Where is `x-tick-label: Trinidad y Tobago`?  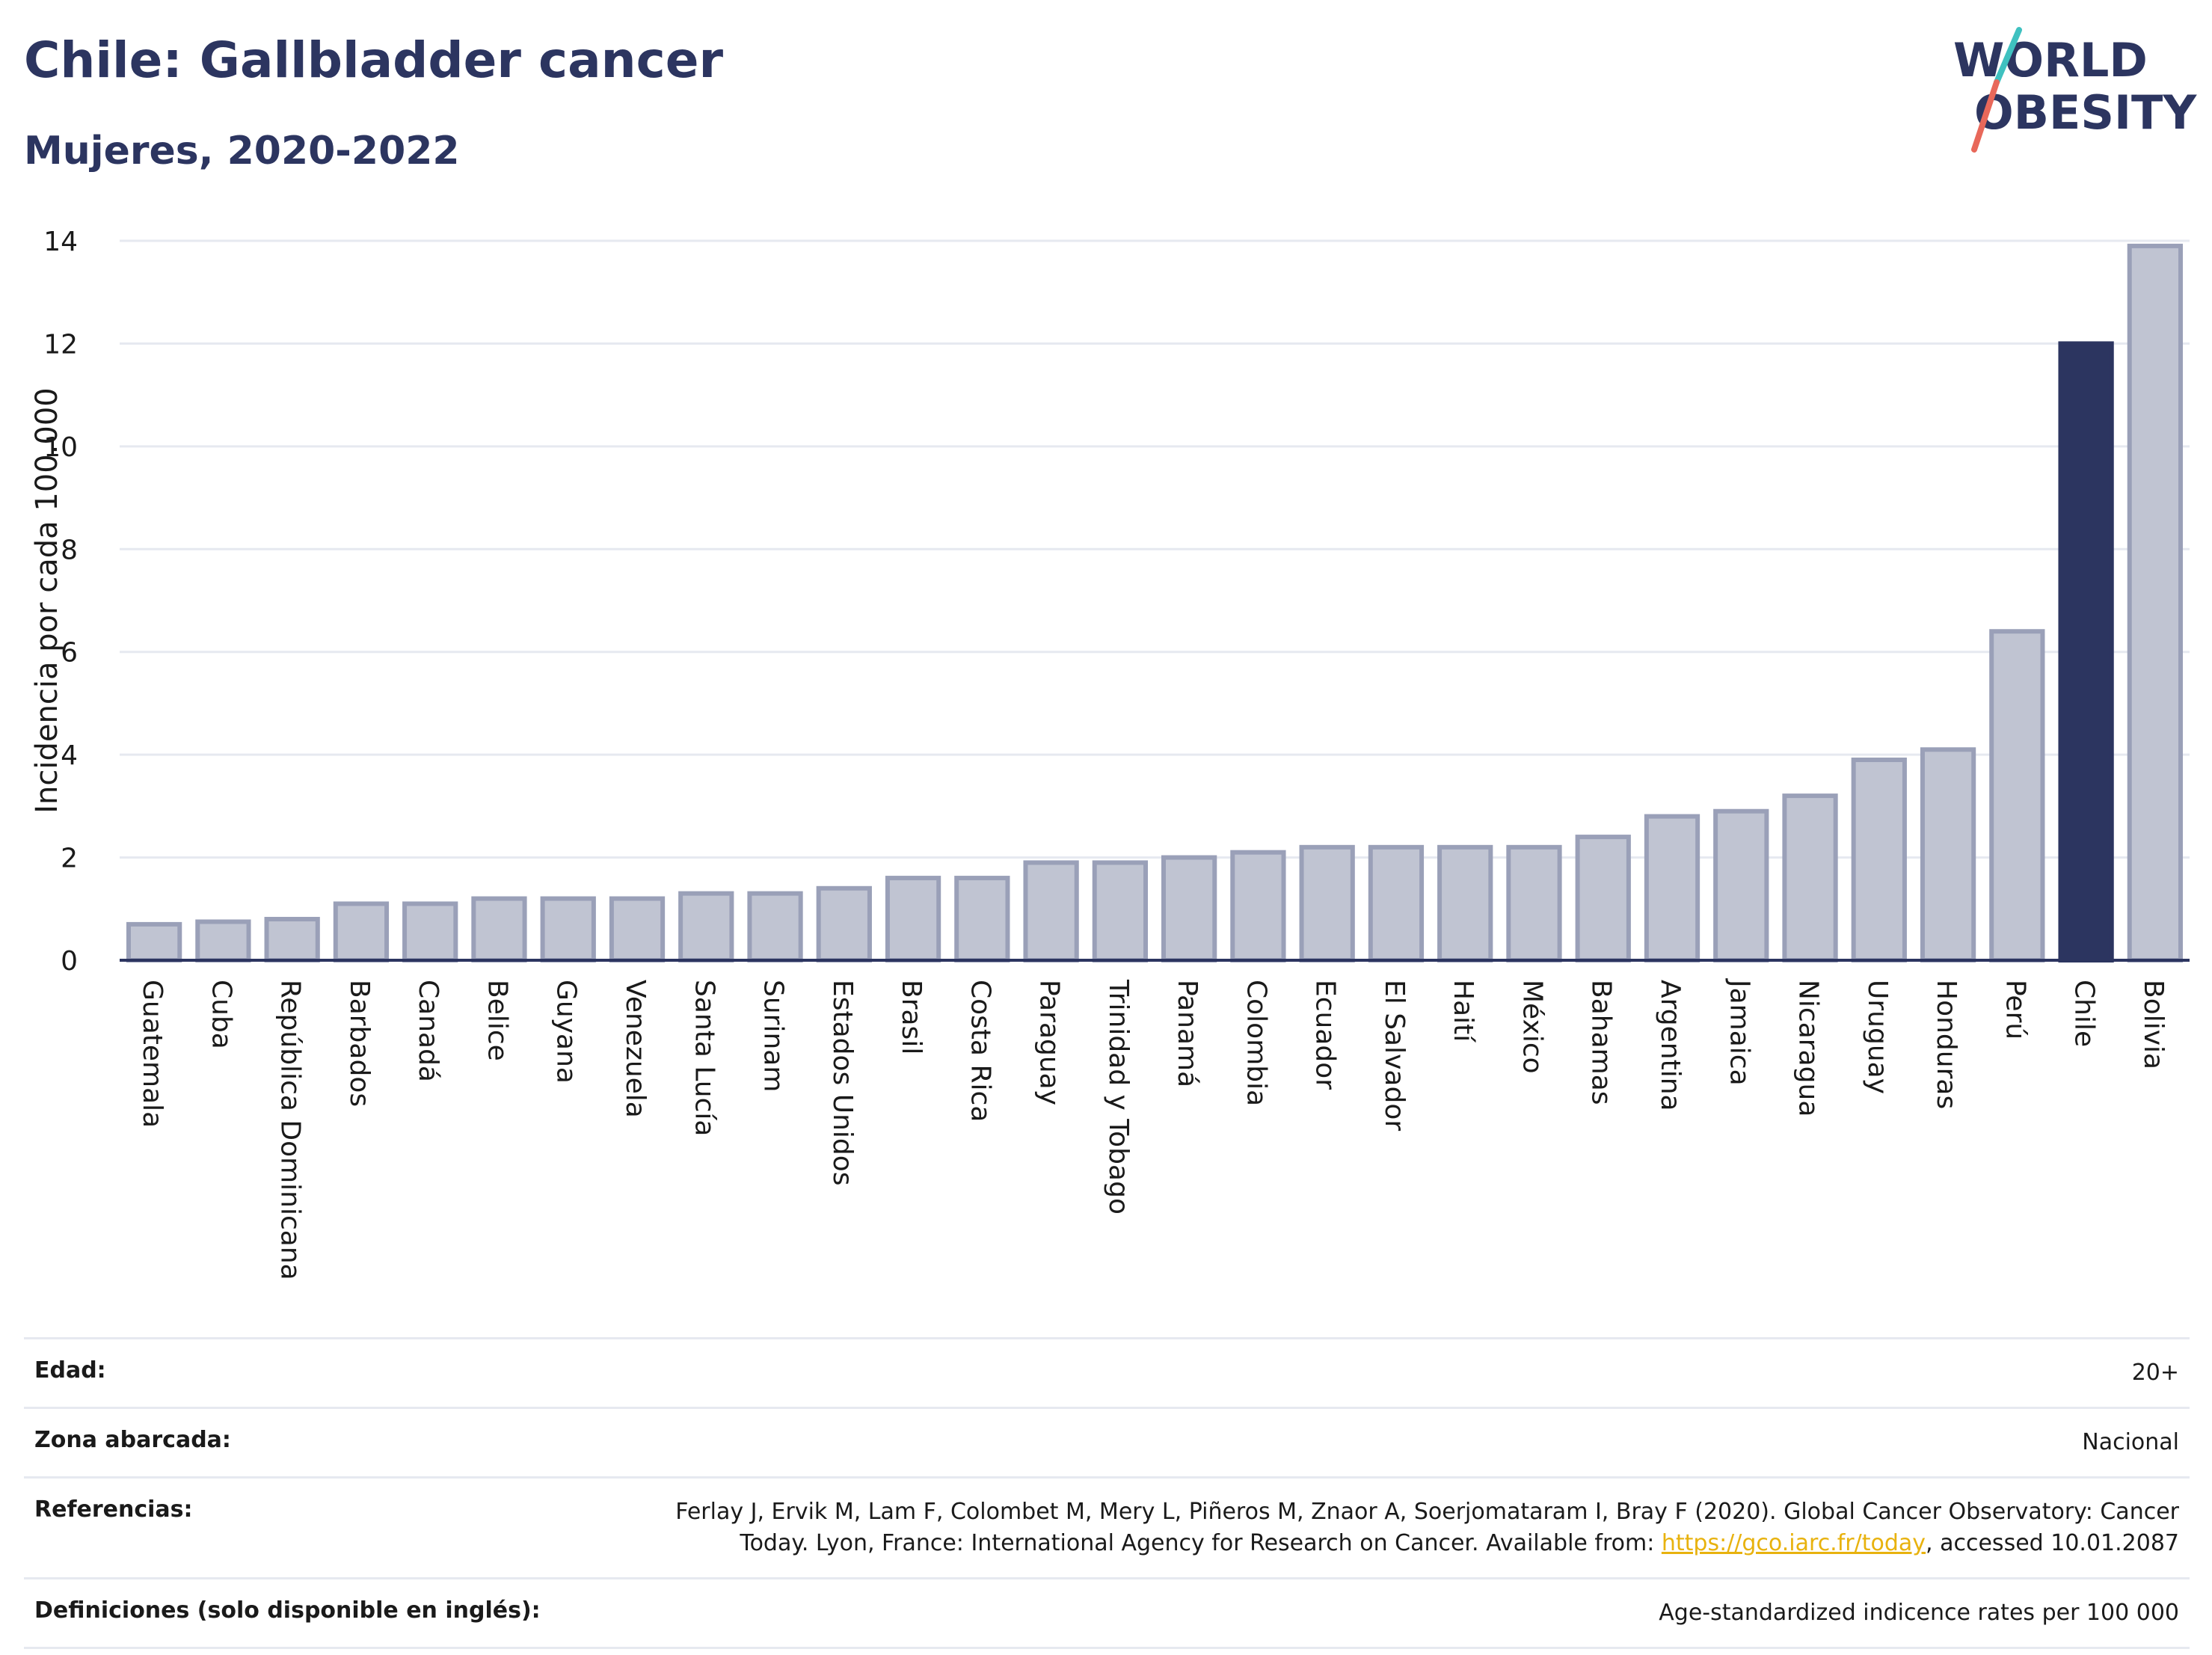
x-tick-label: Trinidad y Tobago is located at coordinates (1118, 1097).